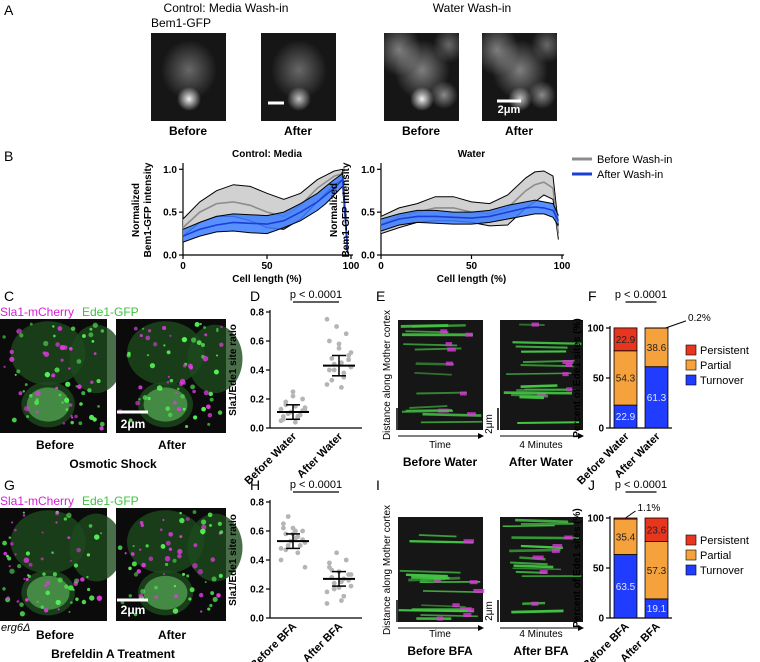  I want to click on legend-label: Partial, so click(715, 366).